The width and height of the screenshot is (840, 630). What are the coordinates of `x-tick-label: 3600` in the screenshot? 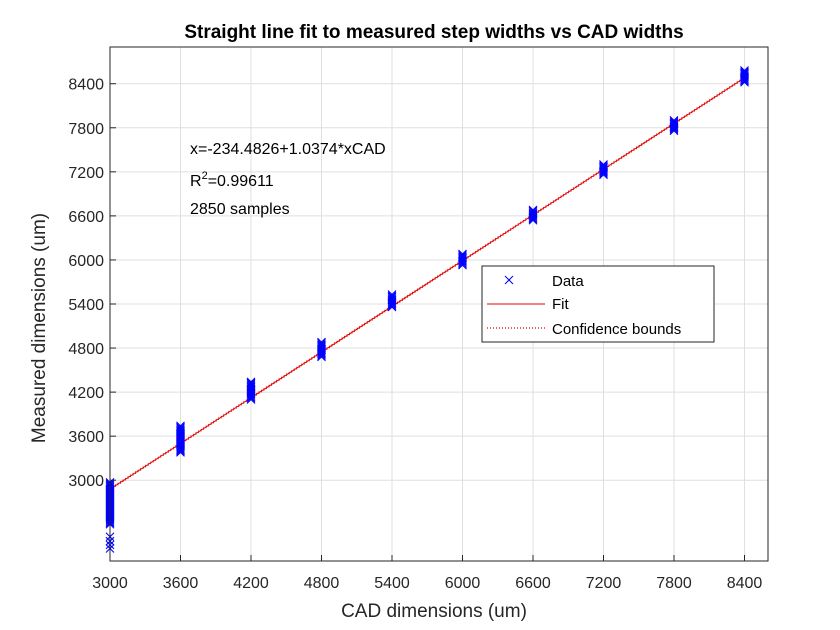 It's located at (181, 583).